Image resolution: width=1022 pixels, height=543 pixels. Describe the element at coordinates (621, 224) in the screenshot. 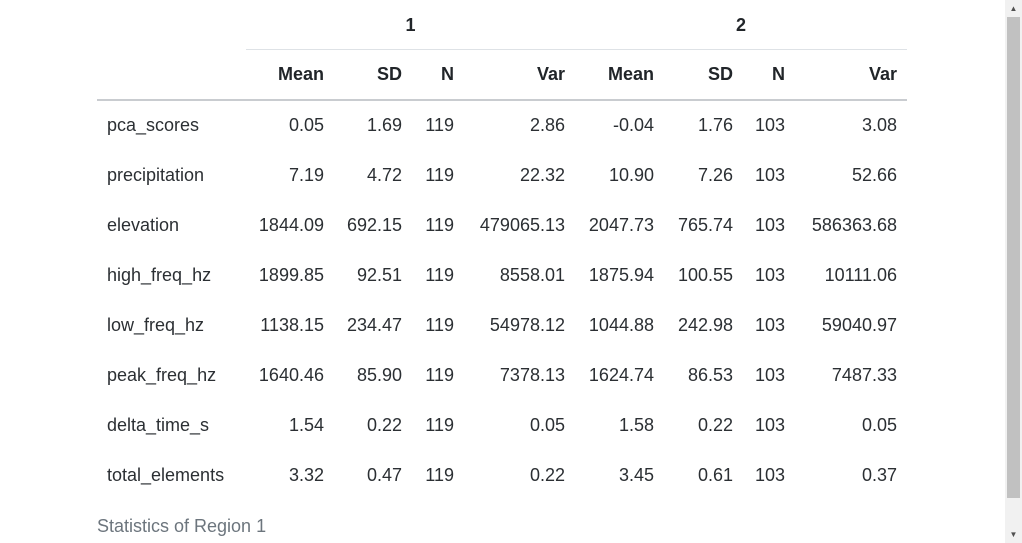

I see `table-cell: 2047.73` at that location.